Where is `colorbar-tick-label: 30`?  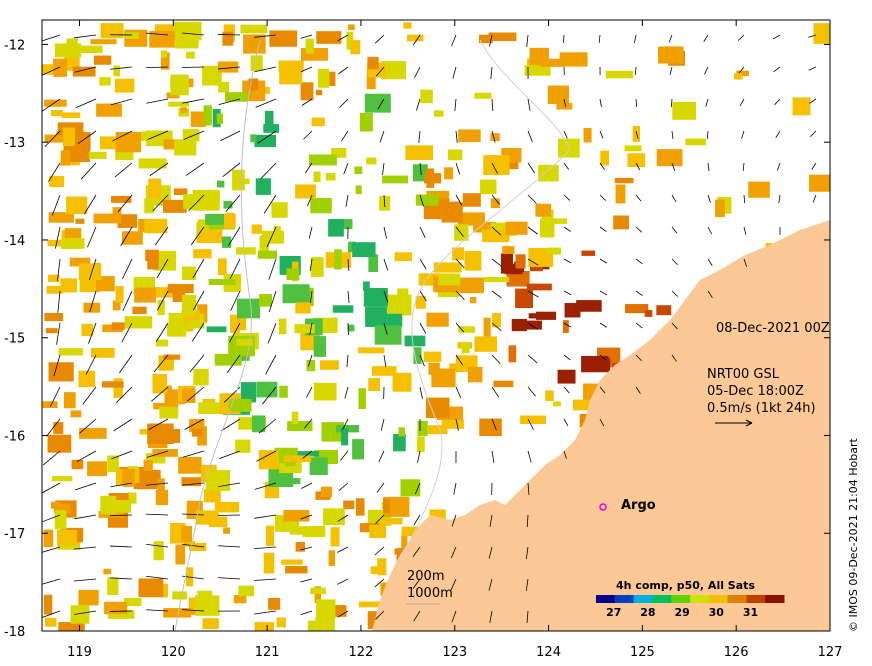
colorbar-tick-label: 30 is located at coordinates (716, 612).